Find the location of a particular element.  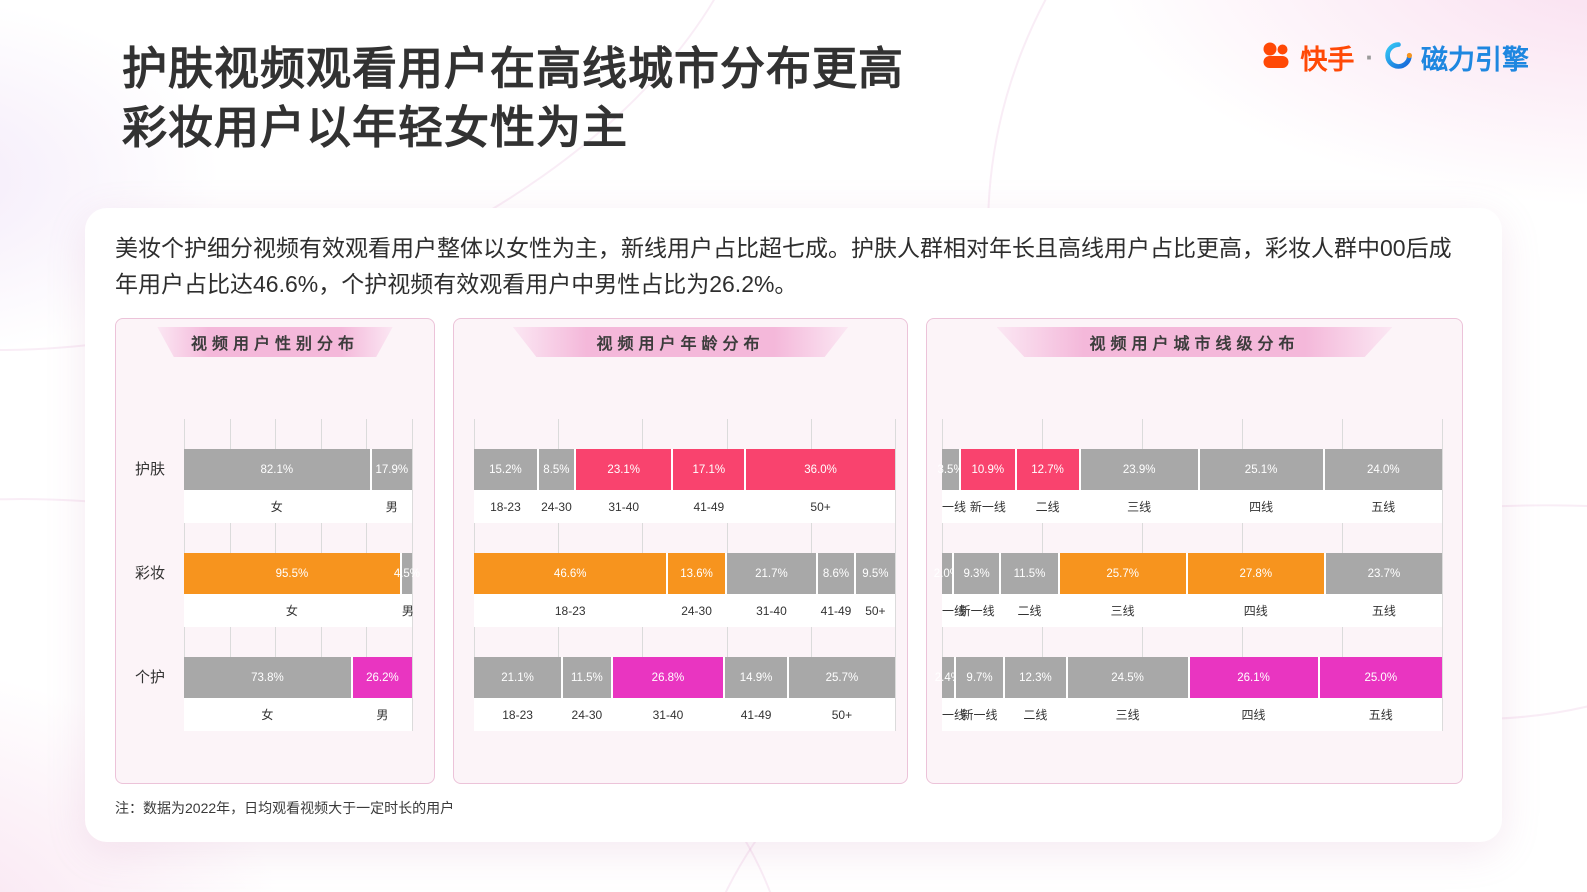

segment-value: 23.7% is located at coordinates (1384, 573).